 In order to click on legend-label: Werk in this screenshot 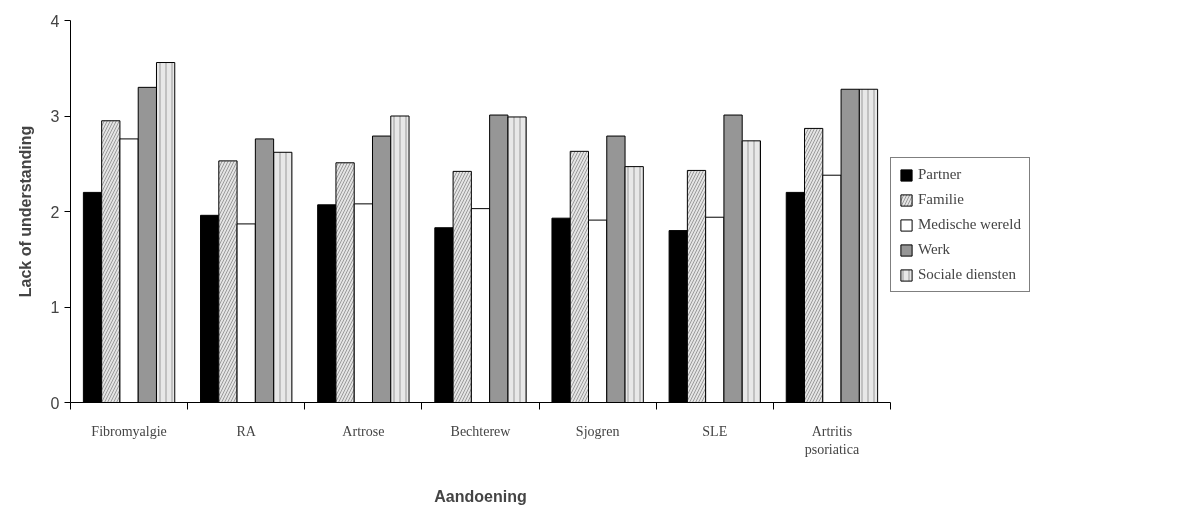, I will do `click(934, 249)`.